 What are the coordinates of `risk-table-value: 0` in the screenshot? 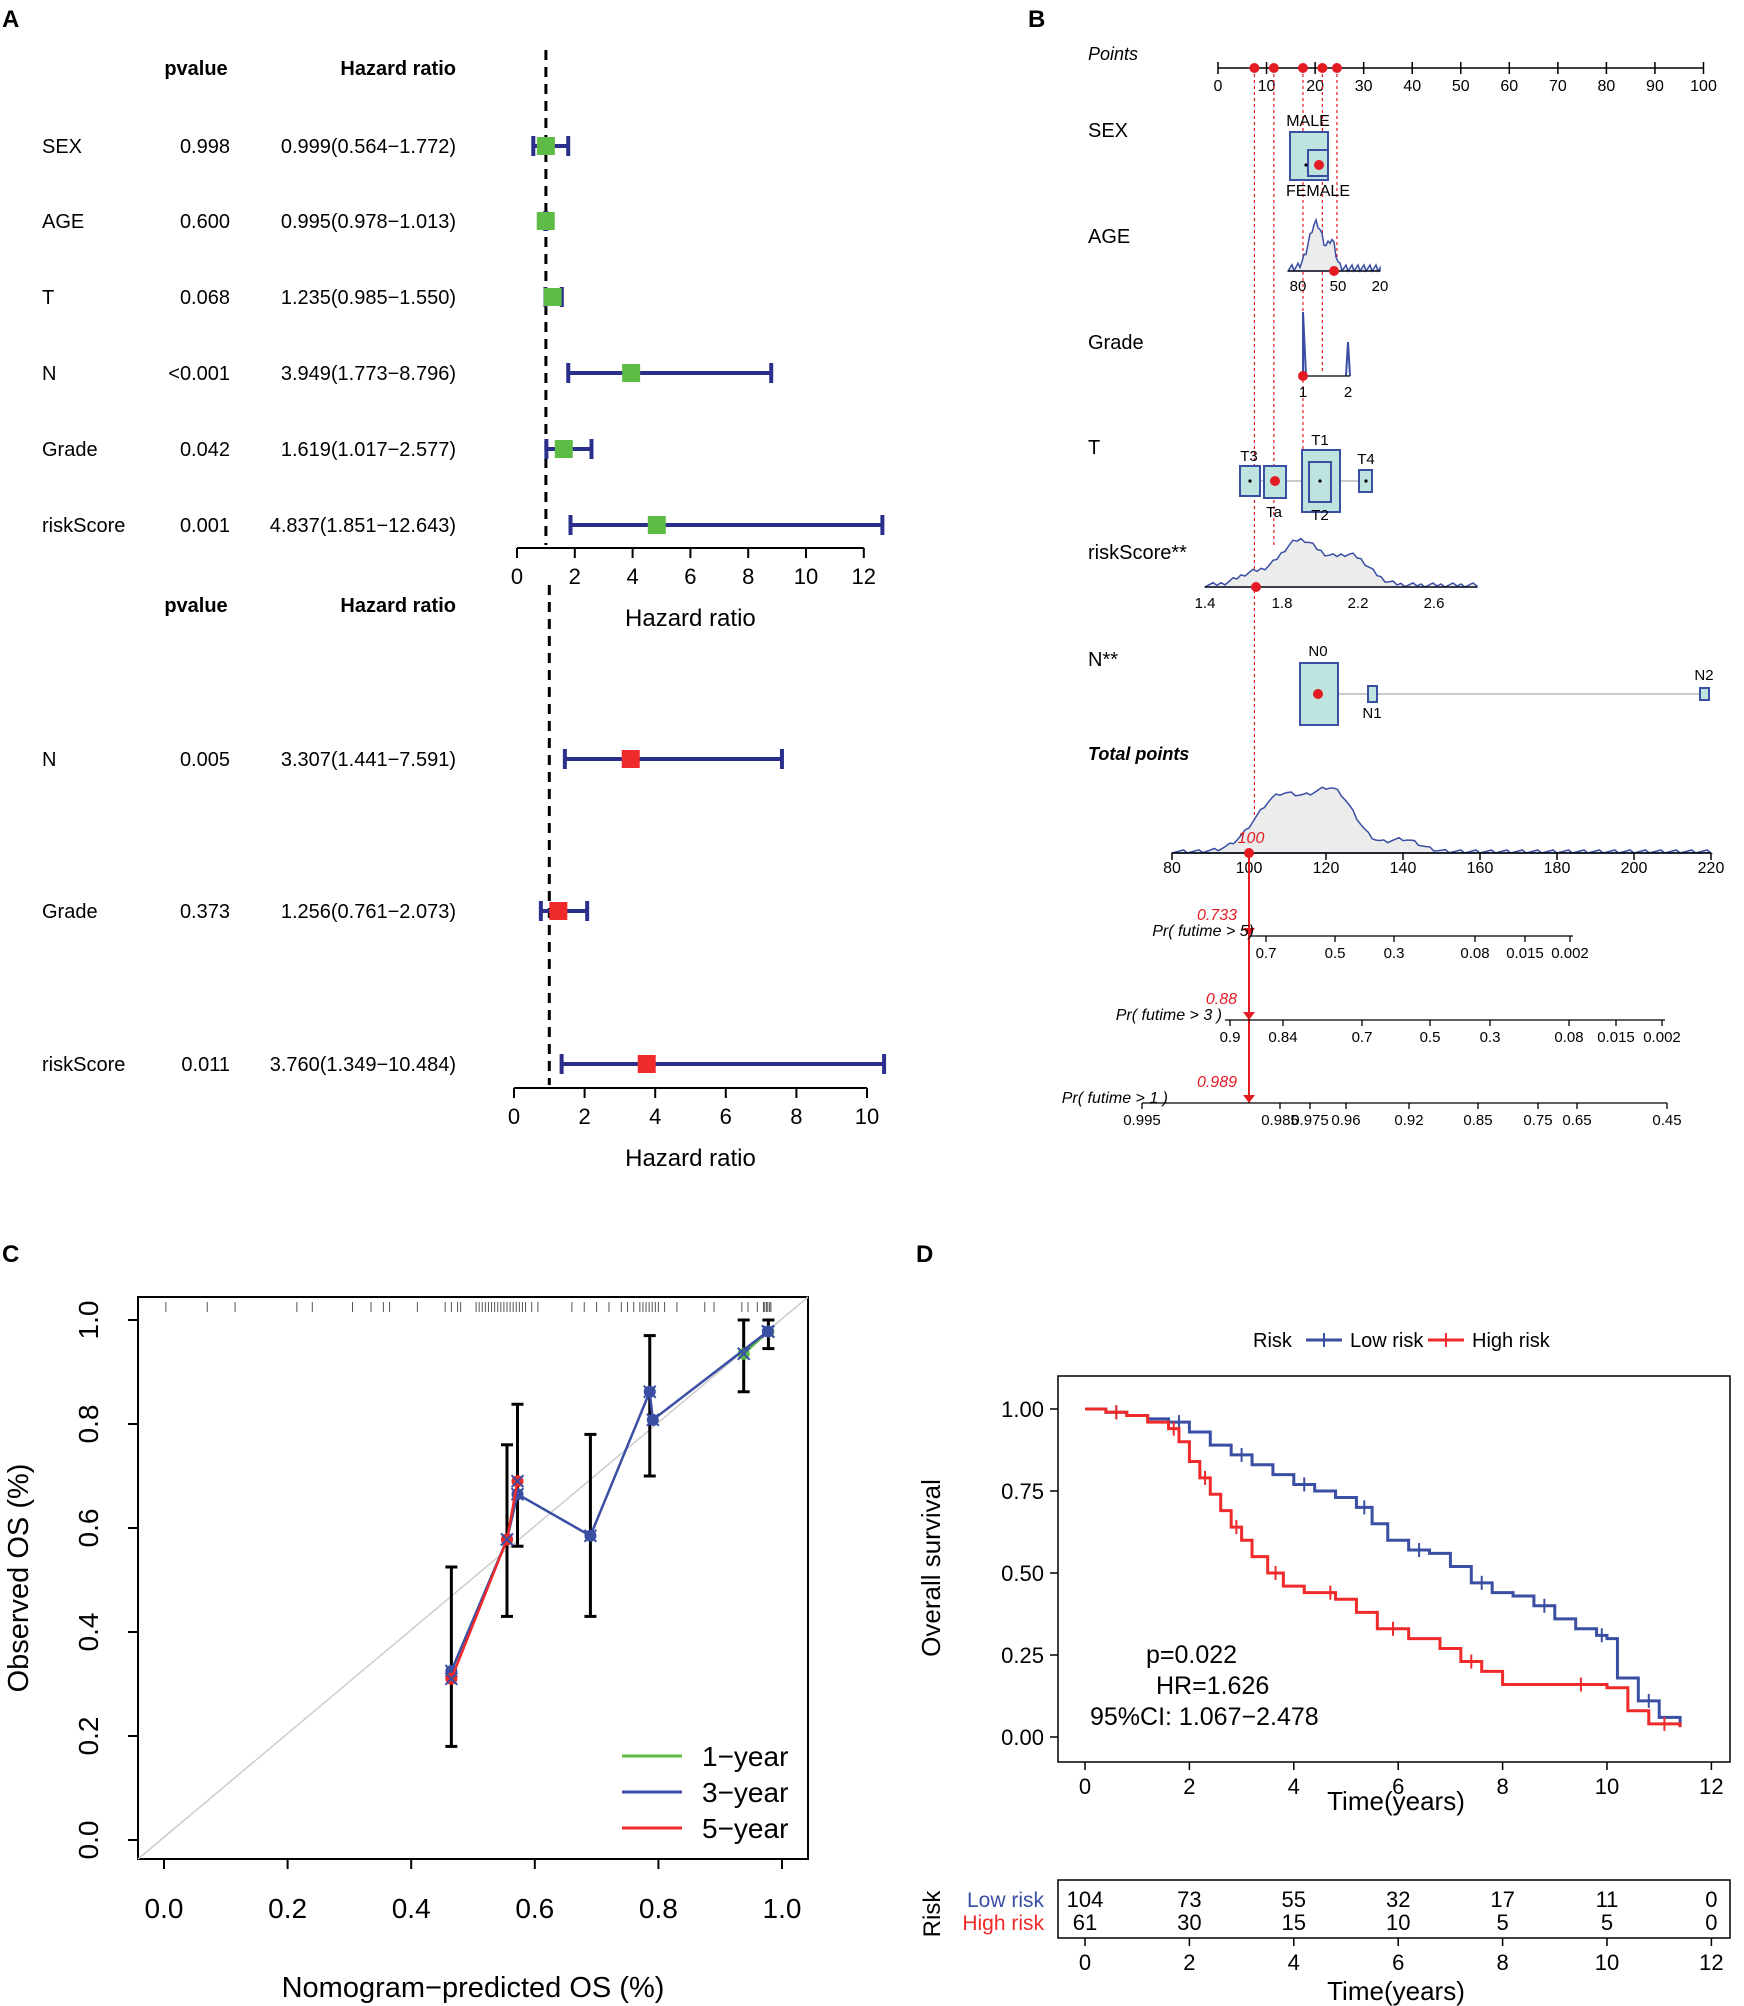 It's located at (1711, 1922).